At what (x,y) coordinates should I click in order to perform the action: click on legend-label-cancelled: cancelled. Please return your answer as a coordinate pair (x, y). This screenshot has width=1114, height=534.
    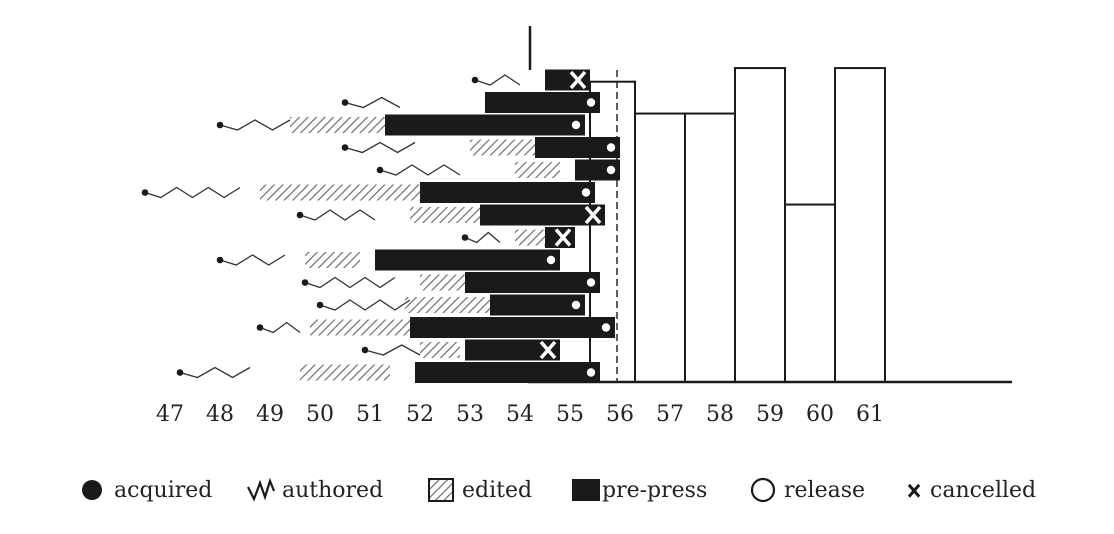
    Looking at the image, I should click on (983, 490).